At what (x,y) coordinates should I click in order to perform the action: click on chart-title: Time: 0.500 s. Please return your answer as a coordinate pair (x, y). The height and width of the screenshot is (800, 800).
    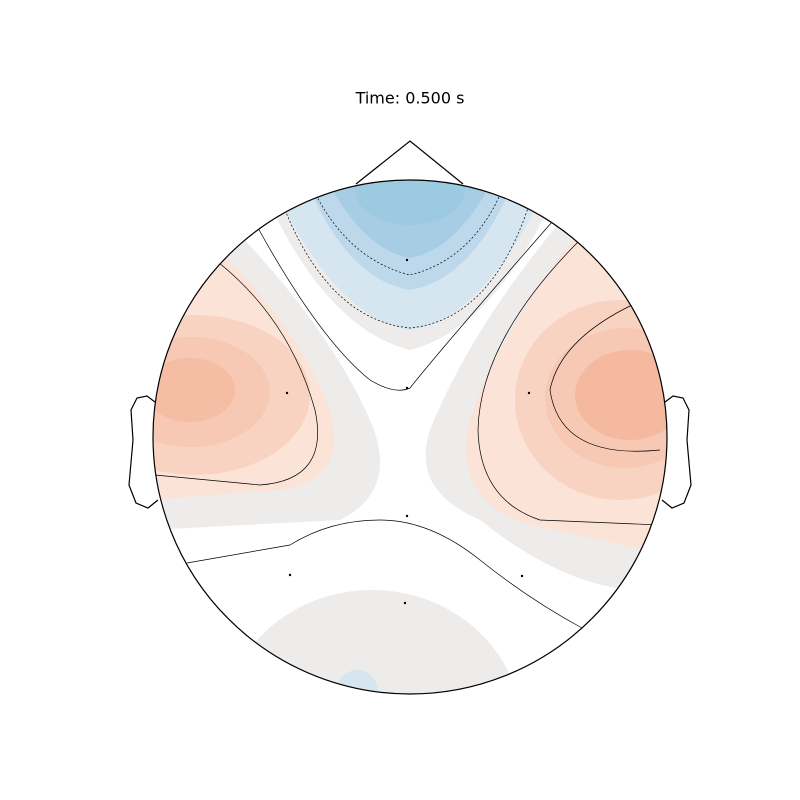
    Looking at the image, I should click on (410, 98).